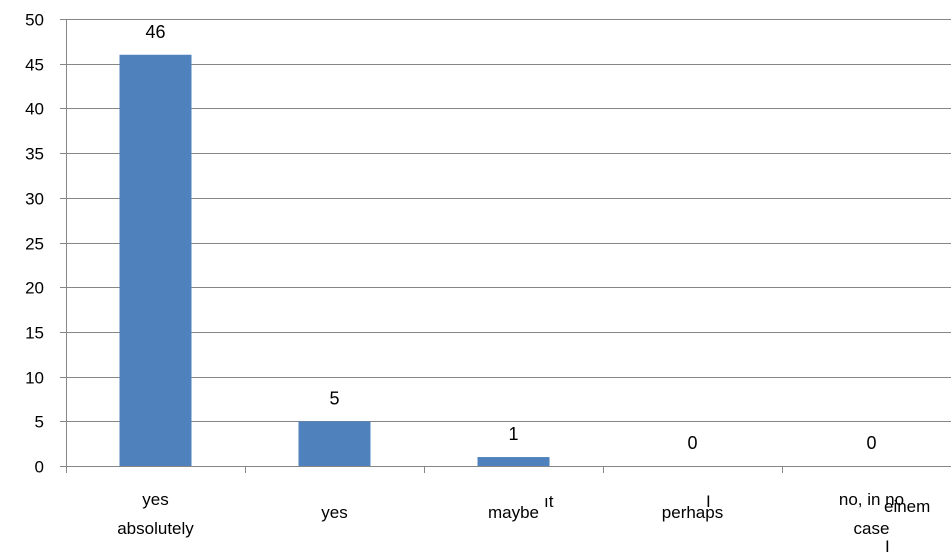 The height and width of the screenshot is (553, 951). Describe the element at coordinates (513, 434) in the screenshot. I see `data-label: 1` at that location.